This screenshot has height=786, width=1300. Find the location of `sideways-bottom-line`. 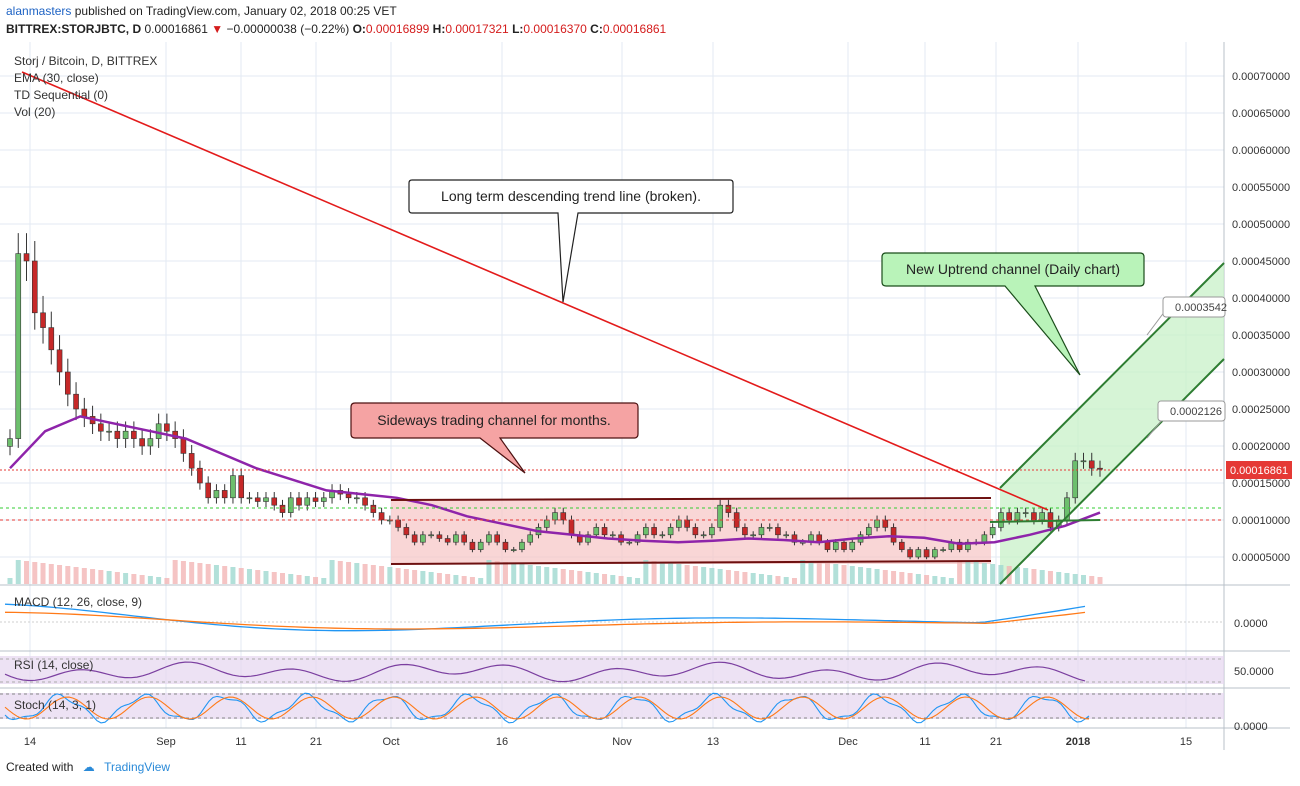

sideways-bottom-line is located at coordinates (691, 562).